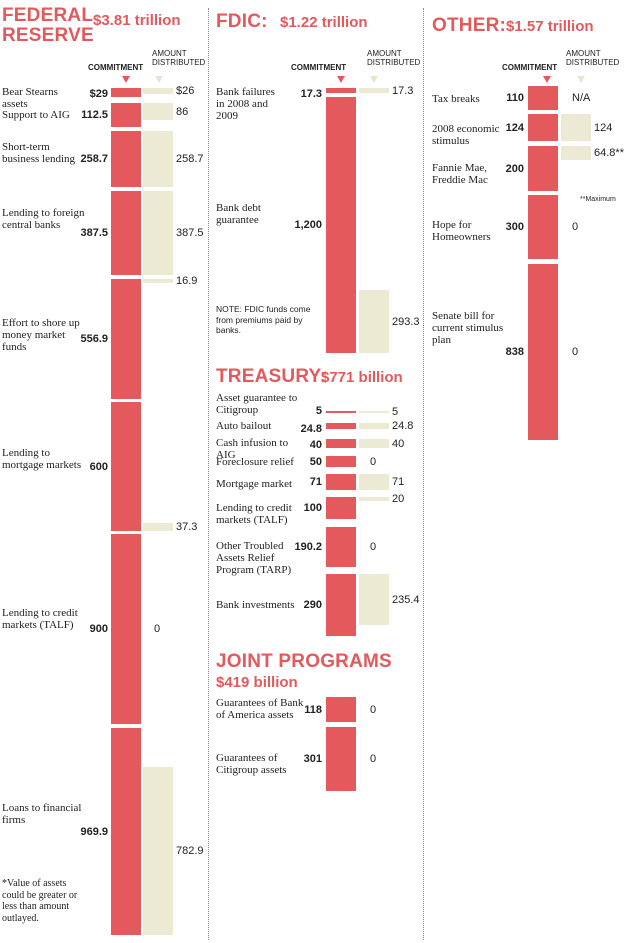 The image size is (624, 943). Describe the element at coordinates (190, 159) in the screenshot. I see `fed-3-distributed-value: 258.7` at that location.